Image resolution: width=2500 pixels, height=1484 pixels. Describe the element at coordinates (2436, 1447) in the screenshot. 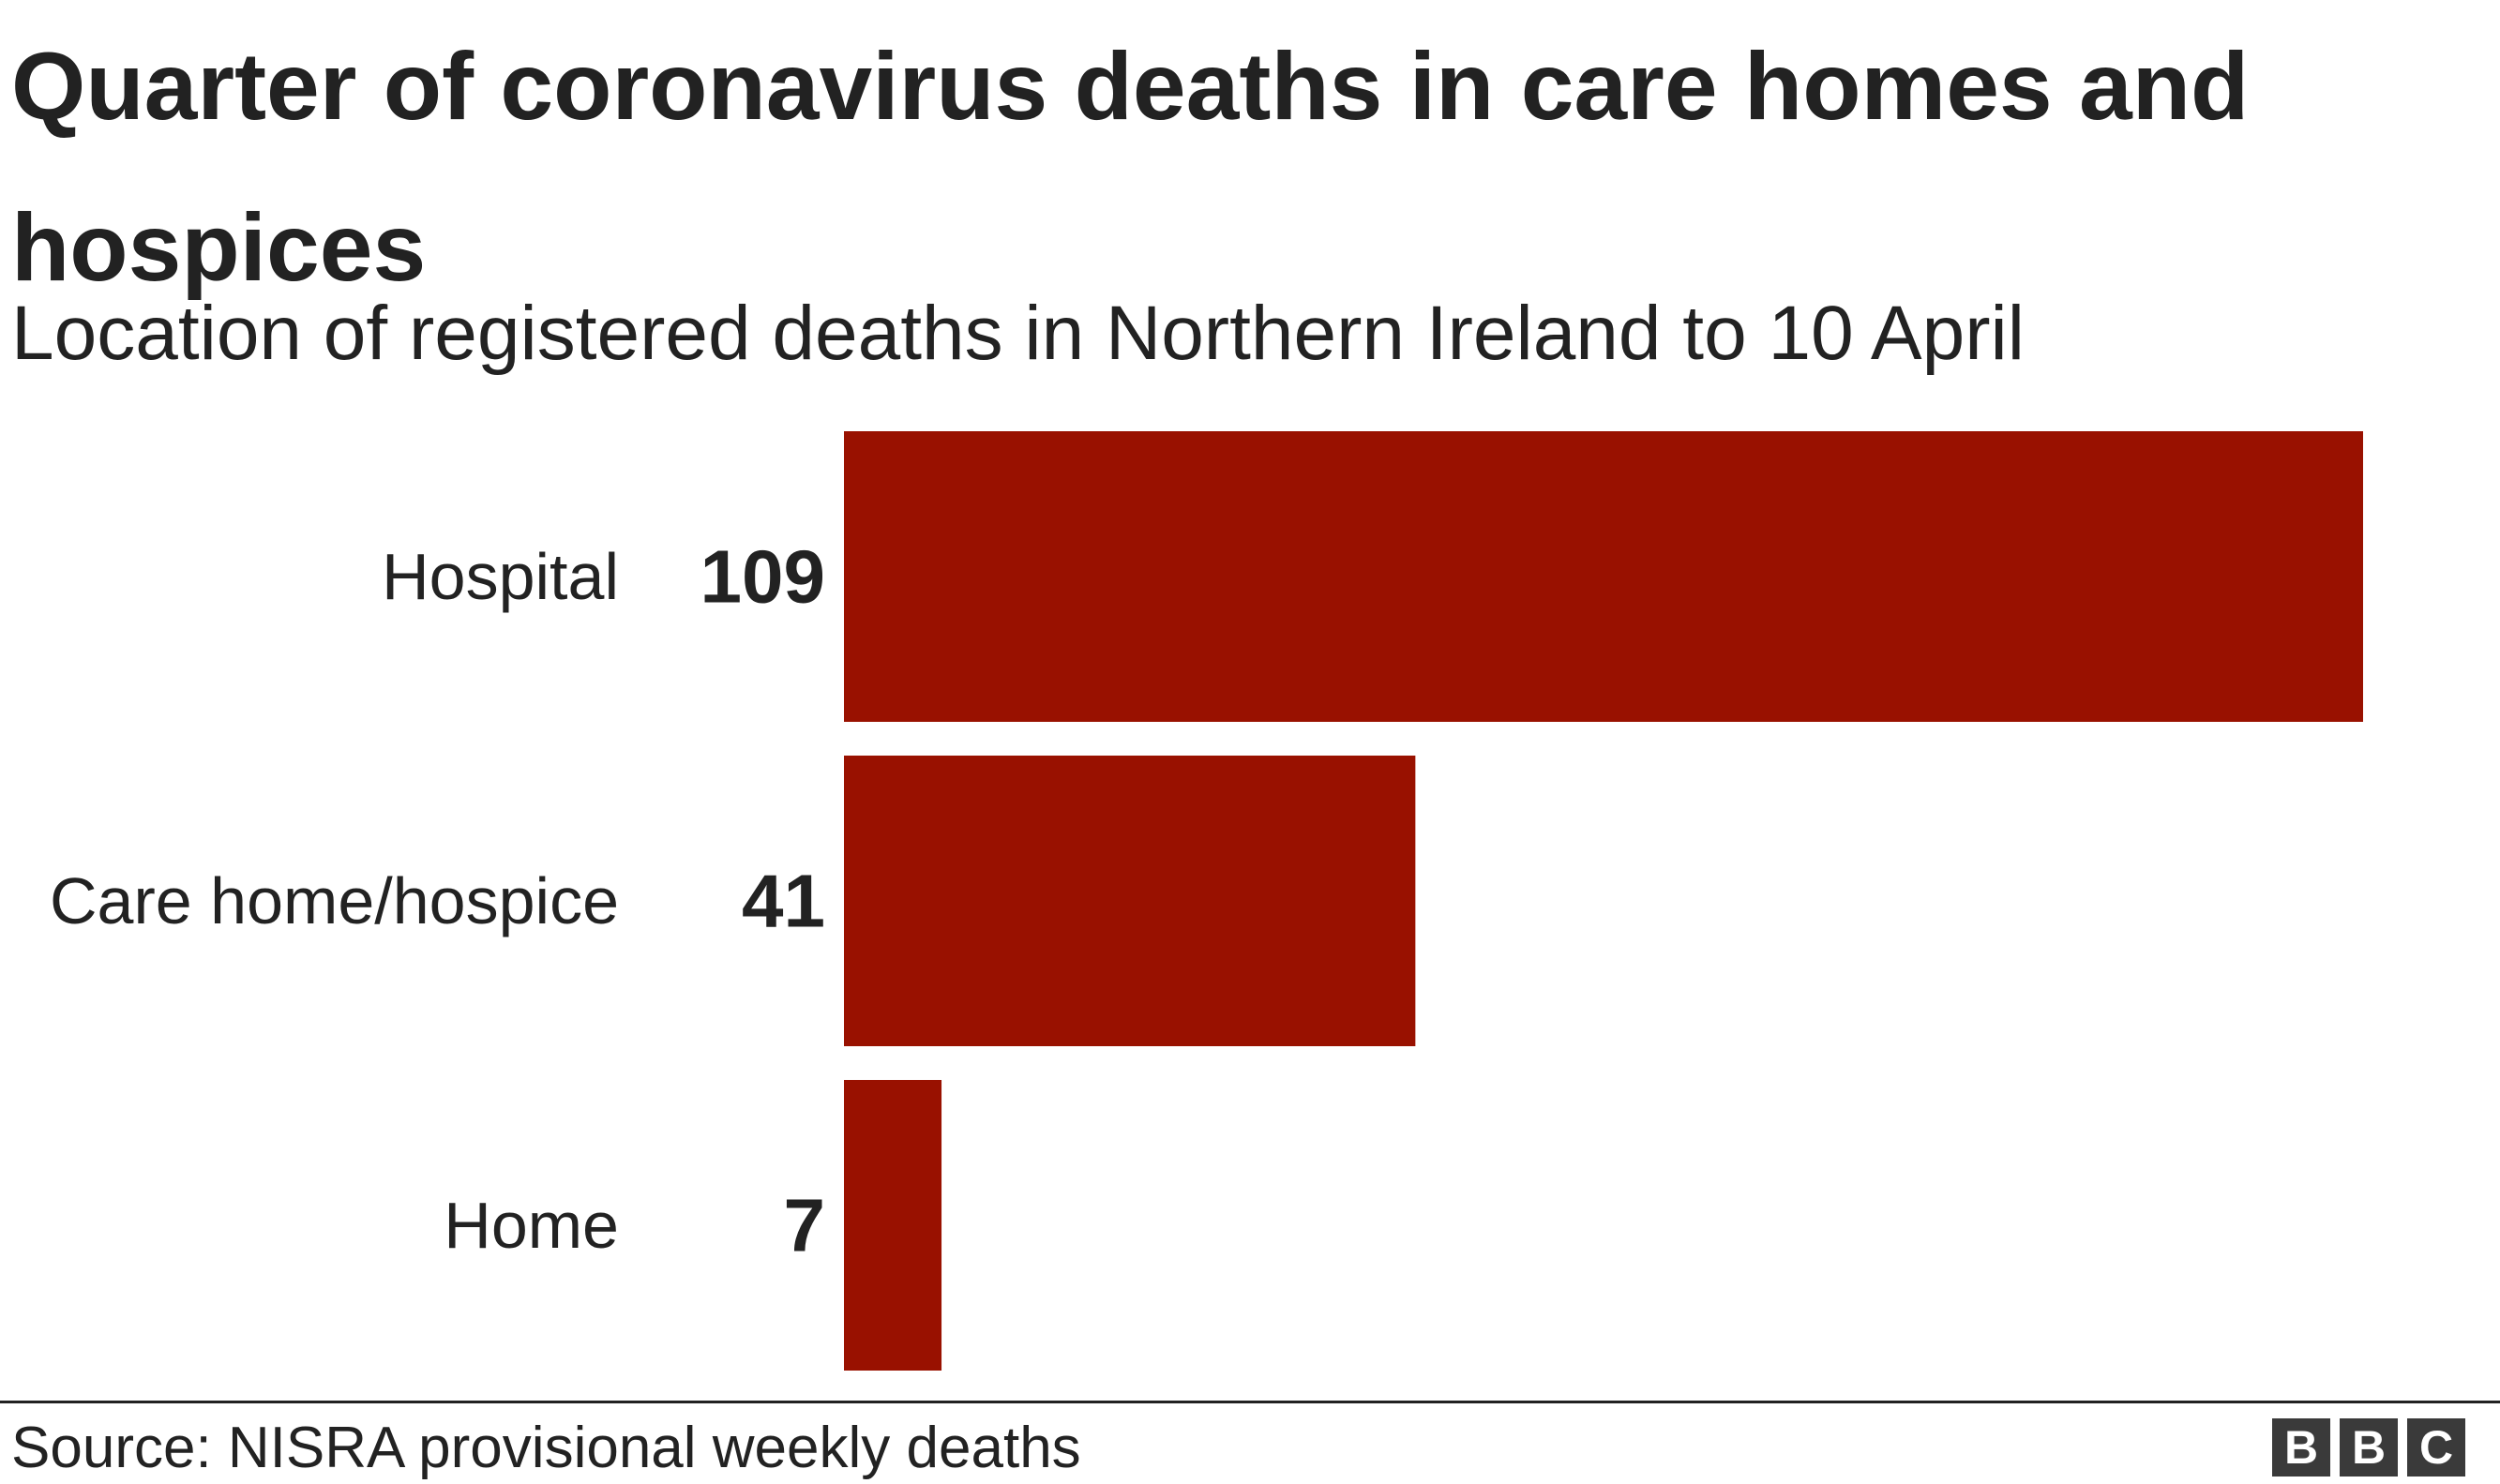

I see `bbc-logo-letter: C` at that location.